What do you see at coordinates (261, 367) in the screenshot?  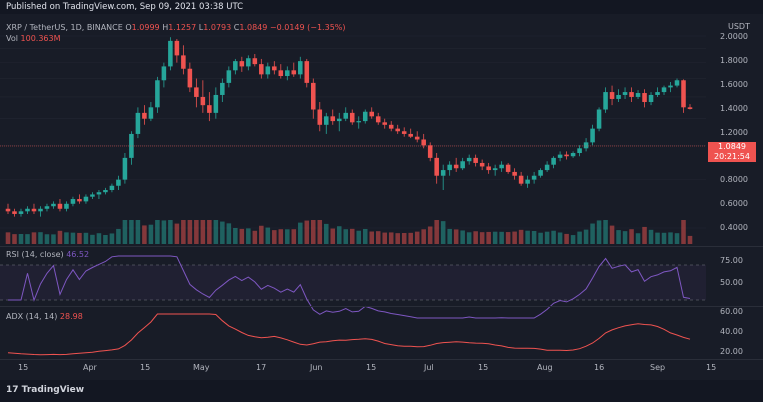 I see `time-tick: 17` at bounding box center [261, 367].